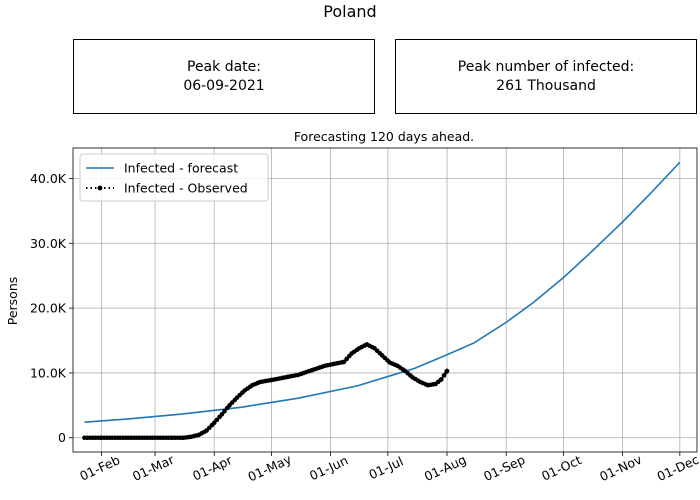 The image size is (700, 500). I want to click on x-tick-label: 01-Dec, so click(677, 468).